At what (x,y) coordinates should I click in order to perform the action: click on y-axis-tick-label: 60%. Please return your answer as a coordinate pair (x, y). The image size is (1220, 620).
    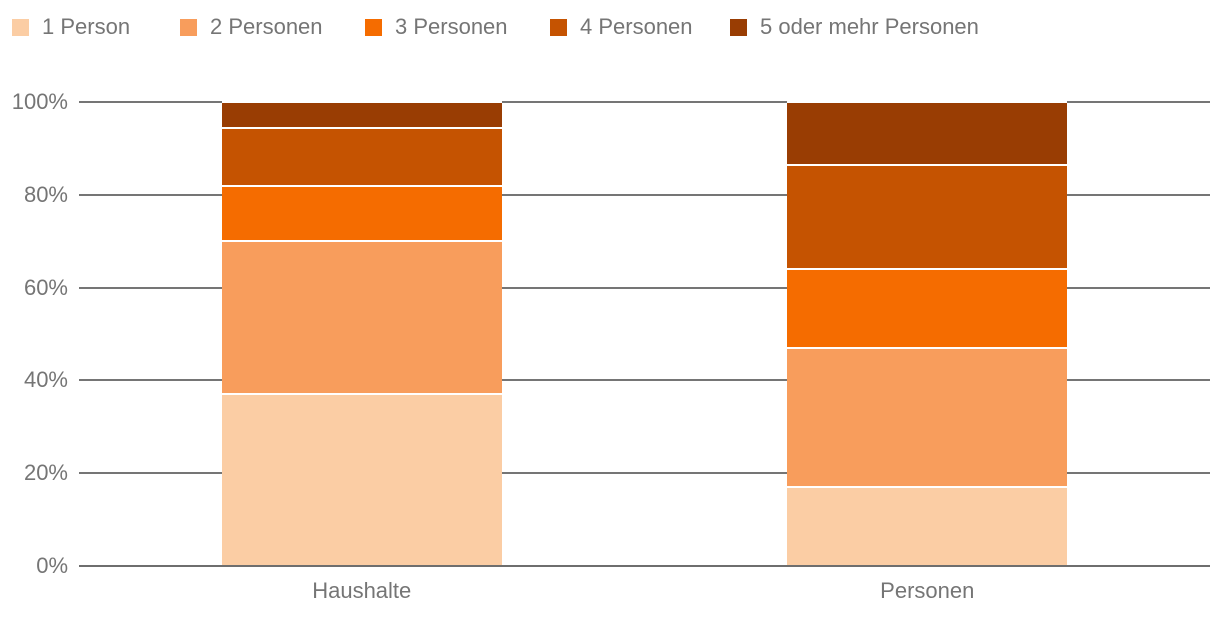
    Looking at the image, I should click on (45, 287).